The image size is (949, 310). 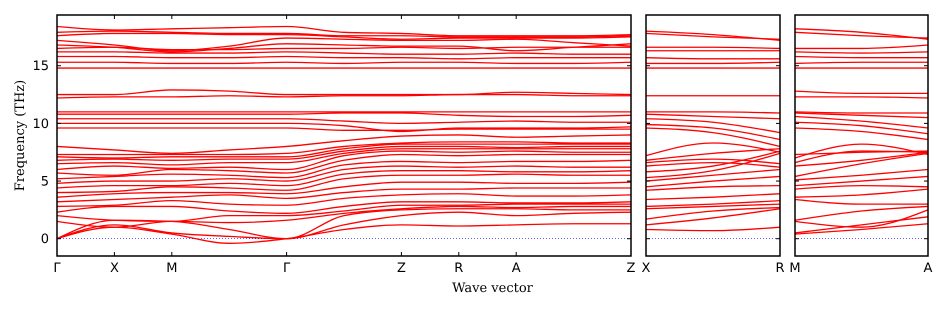 What do you see at coordinates (44, 182) in the screenshot?
I see `y-tick-label: 5` at bounding box center [44, 182].